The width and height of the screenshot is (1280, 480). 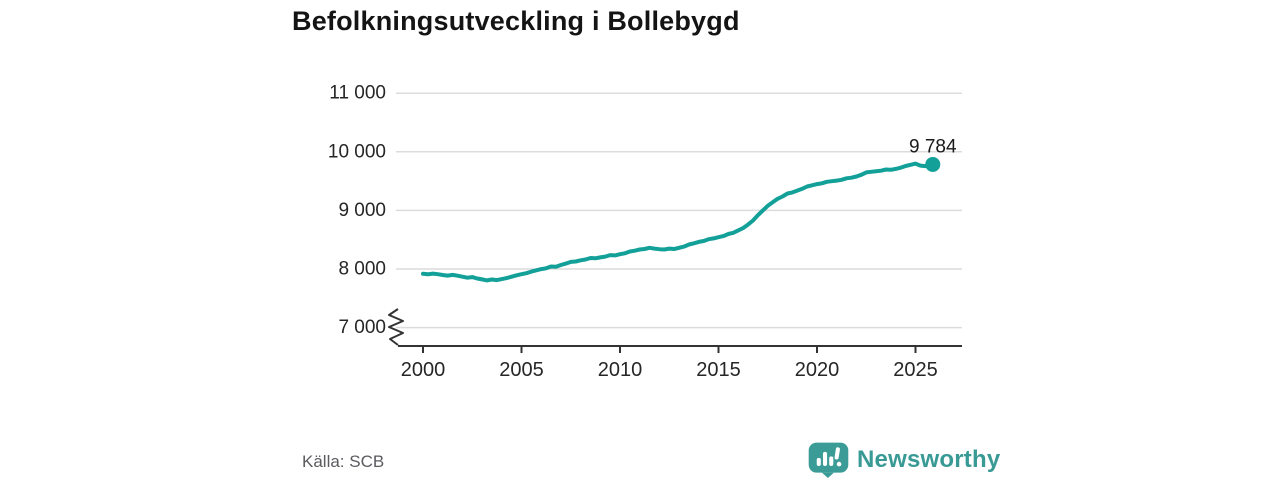 What do you see at coordinates (933, 146) in the screenshot?
I see `end-point-label: 9 784` at bounding box center [933, 146].